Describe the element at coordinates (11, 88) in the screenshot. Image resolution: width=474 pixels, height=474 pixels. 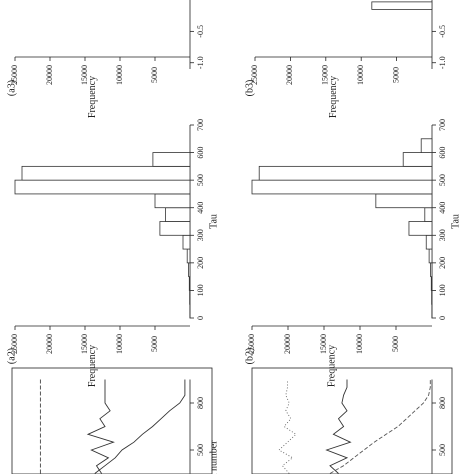
I see `panel-label: (a3)` at that location.